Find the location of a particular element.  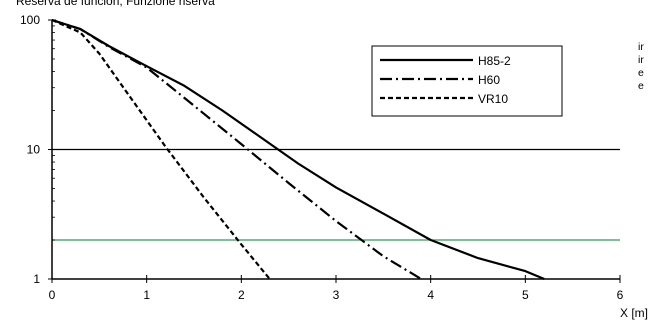

x-tick-label: 5 is located at coordinates (525, 295).